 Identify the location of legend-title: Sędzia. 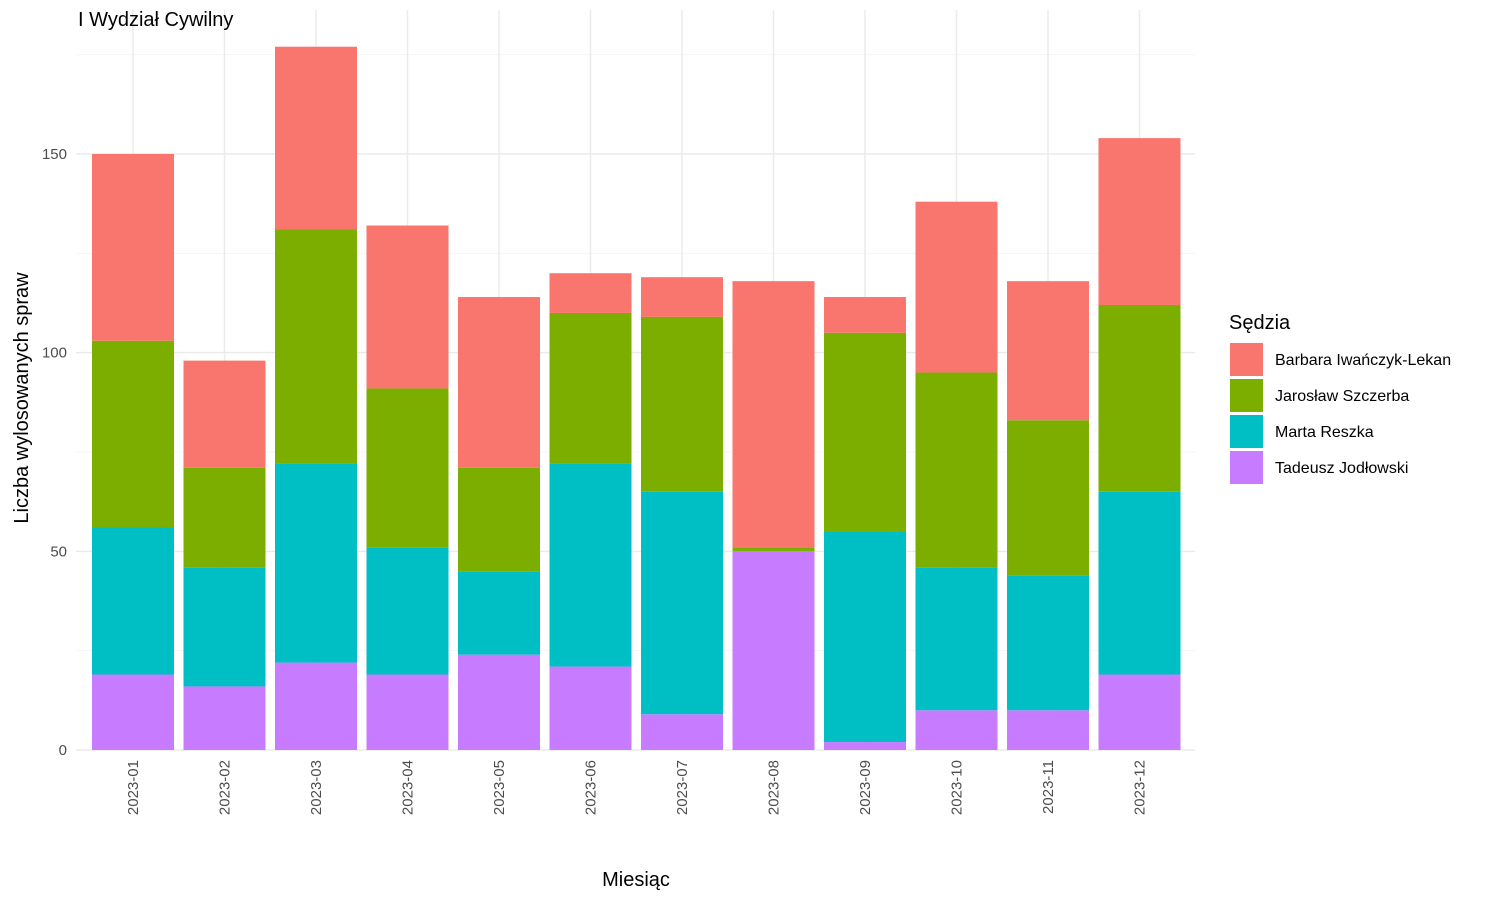
(1260, 323).